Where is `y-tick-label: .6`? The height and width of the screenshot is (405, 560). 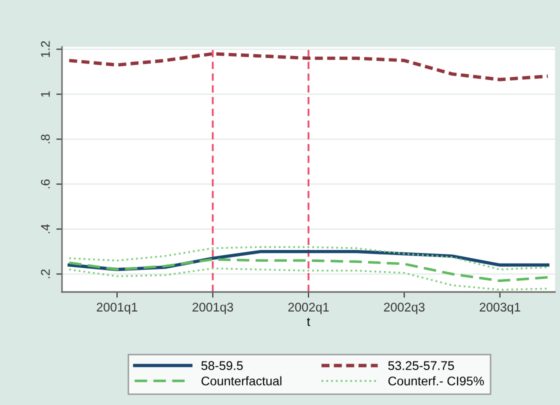 y-tick-label: .6 is located at coordinates (45, 183).